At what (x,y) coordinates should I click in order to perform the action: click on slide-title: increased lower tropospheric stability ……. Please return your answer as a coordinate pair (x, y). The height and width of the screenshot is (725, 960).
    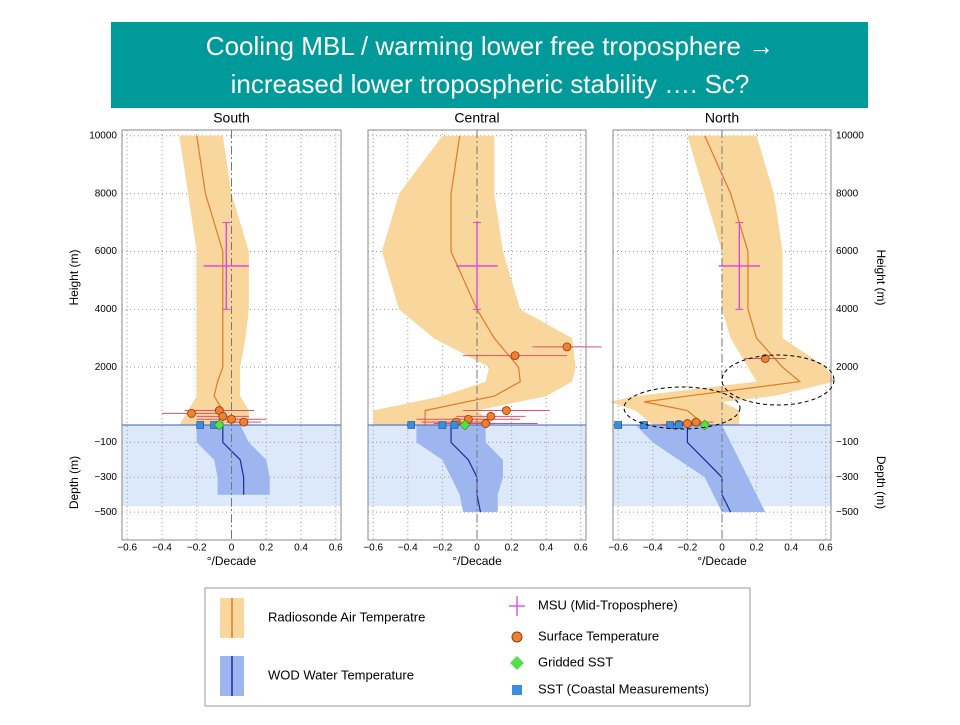
    Looking at the image, I should click on (490, 84).